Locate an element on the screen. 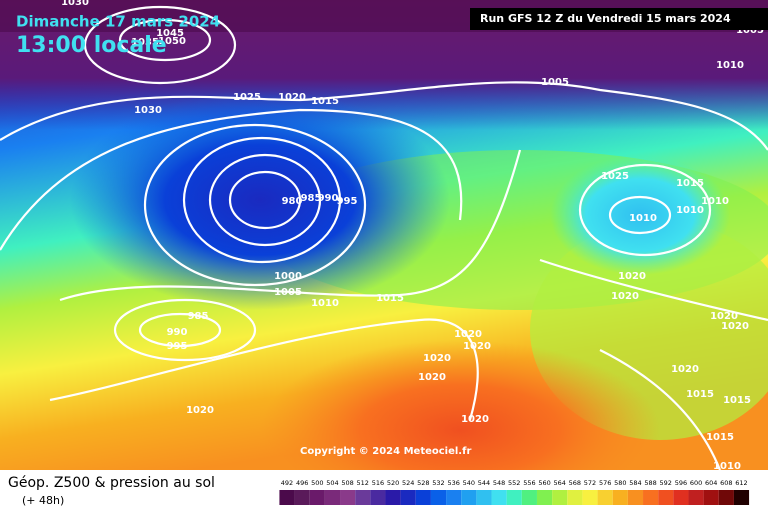 The width and height of the screenshot is (768, 516). scale-tick-label: 580 is located at coordinates (620, 483).